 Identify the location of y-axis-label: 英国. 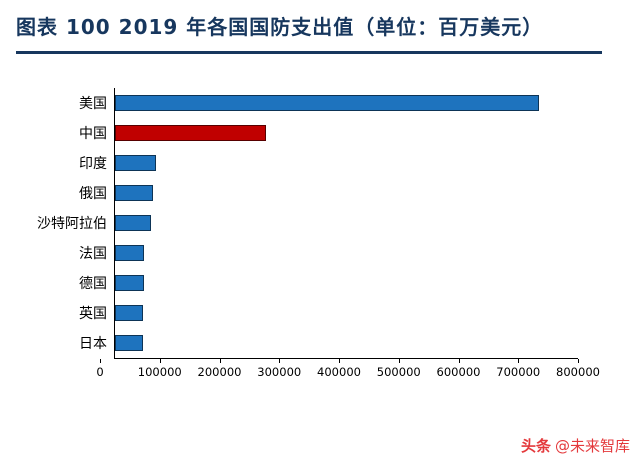
(93, 314).